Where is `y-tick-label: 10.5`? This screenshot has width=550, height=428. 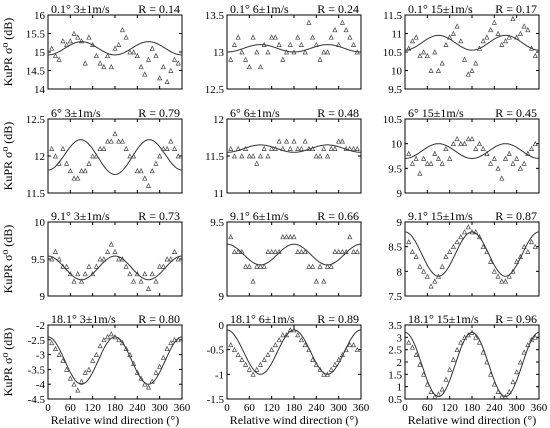 y-tick-label: 10.5 is located at coordinates (393, 53).